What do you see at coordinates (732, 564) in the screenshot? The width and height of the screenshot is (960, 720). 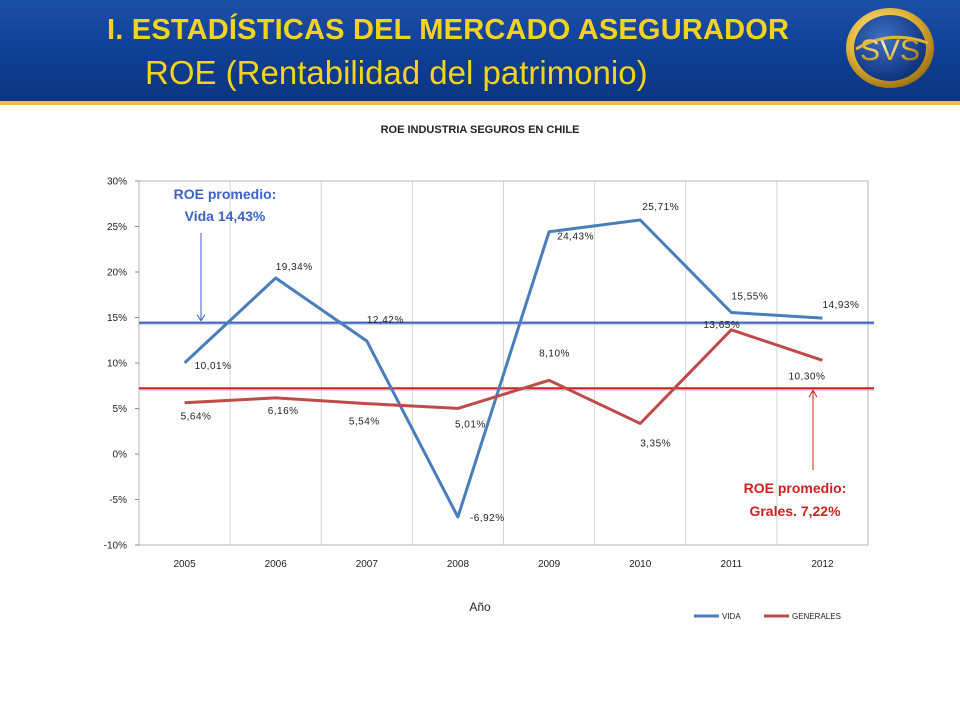 I see `x-tick-label: 2011` at bounding box center [732, 564].